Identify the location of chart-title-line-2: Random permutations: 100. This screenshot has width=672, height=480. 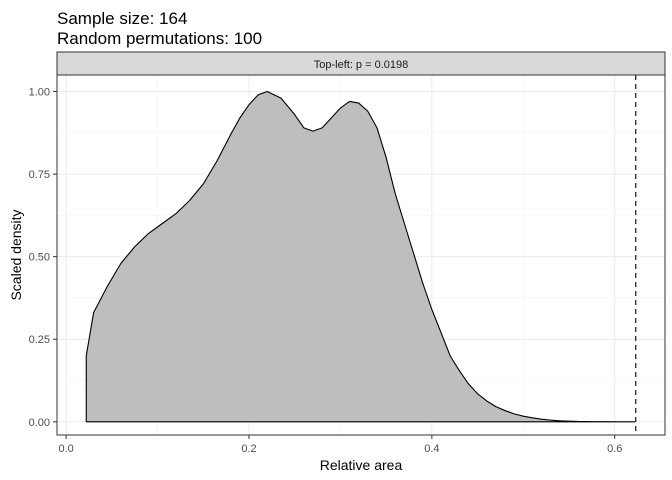
(159, 38).